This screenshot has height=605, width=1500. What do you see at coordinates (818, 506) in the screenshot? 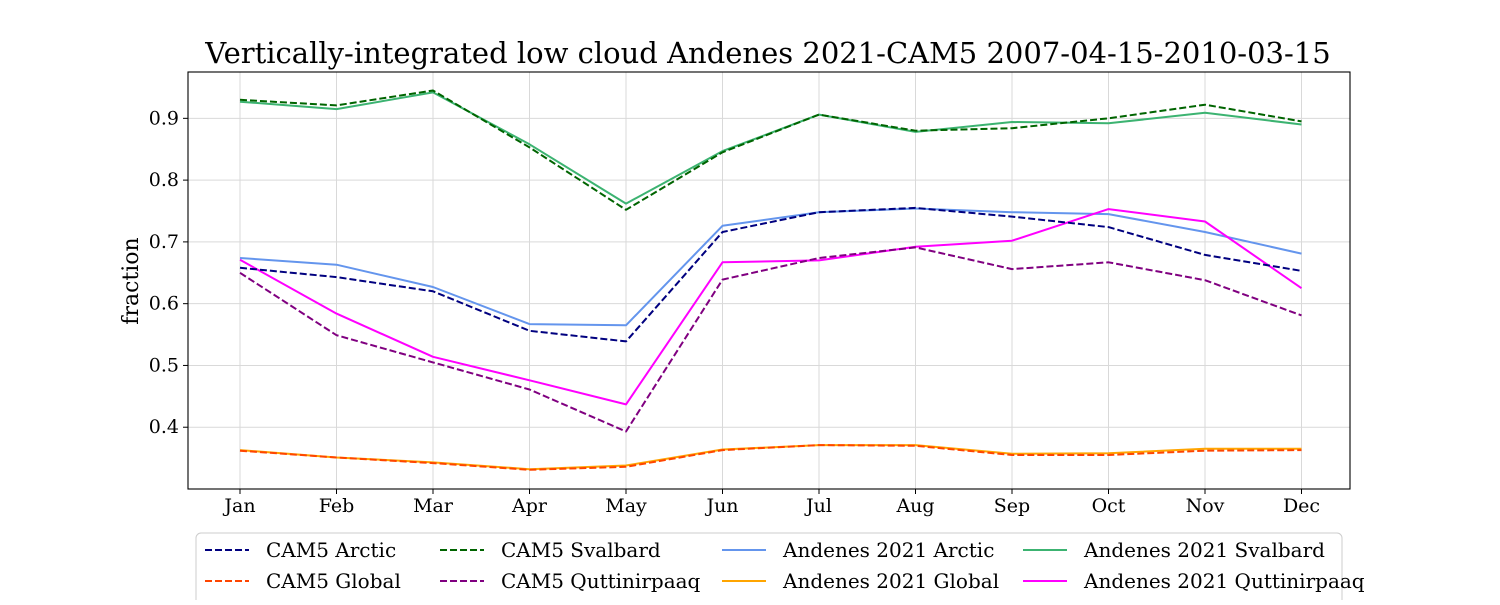
I see `x-tick-label: Jul` at bounding box center [818, 506].